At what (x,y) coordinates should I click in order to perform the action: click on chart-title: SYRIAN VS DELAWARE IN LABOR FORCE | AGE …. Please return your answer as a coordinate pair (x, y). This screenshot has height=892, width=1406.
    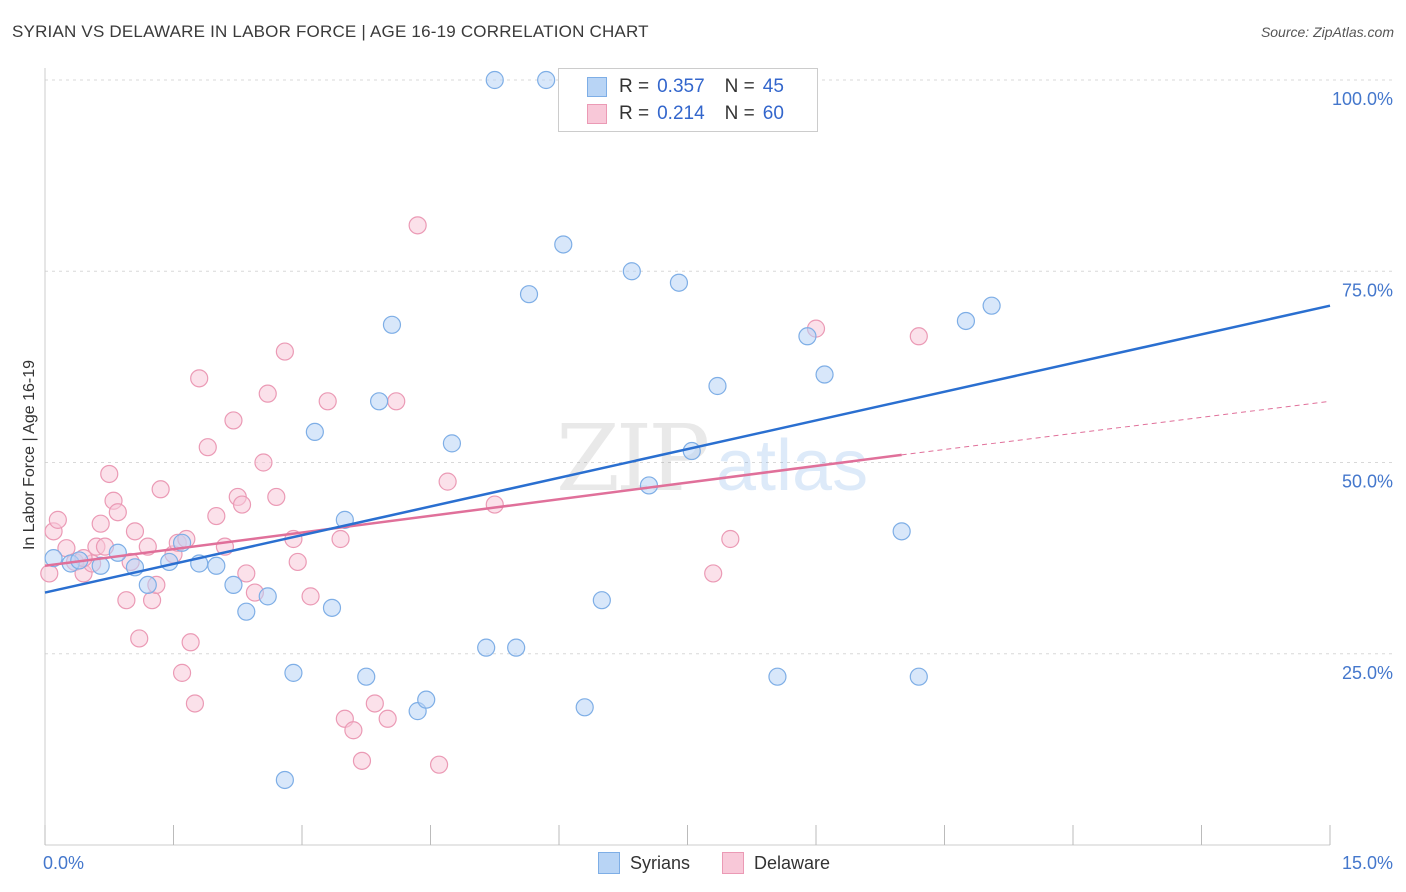
    Looking at the image, I should click on (330, 31).